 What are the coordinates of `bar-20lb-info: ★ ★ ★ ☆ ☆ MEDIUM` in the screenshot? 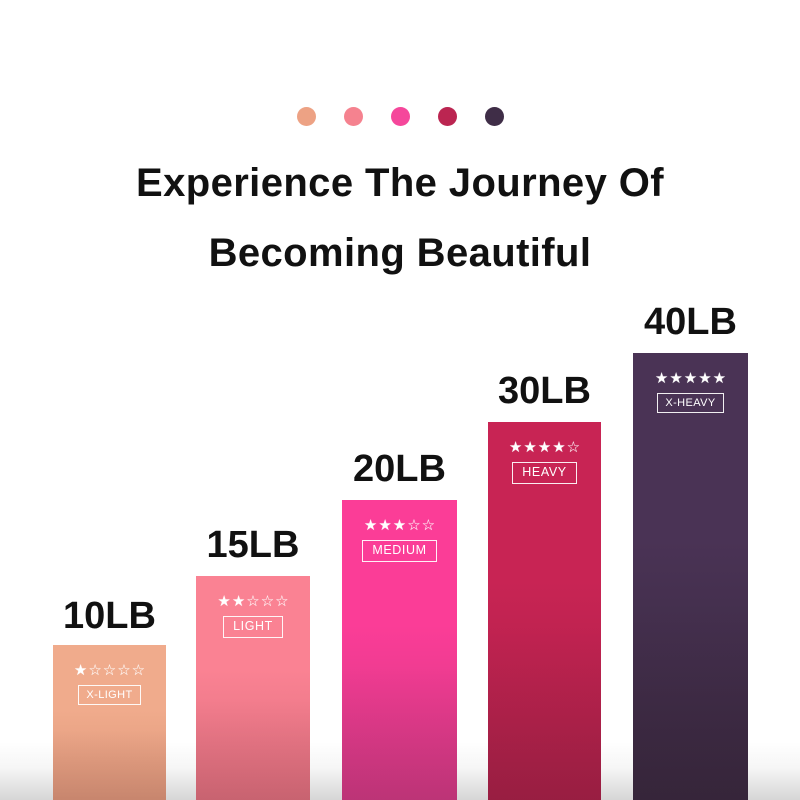 It's located at (399, 540).